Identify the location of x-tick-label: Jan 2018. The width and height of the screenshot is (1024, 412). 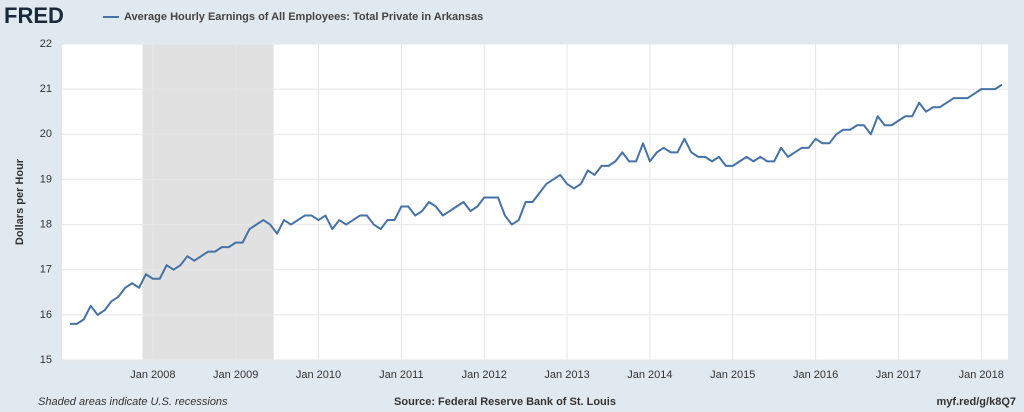
(981, 375).